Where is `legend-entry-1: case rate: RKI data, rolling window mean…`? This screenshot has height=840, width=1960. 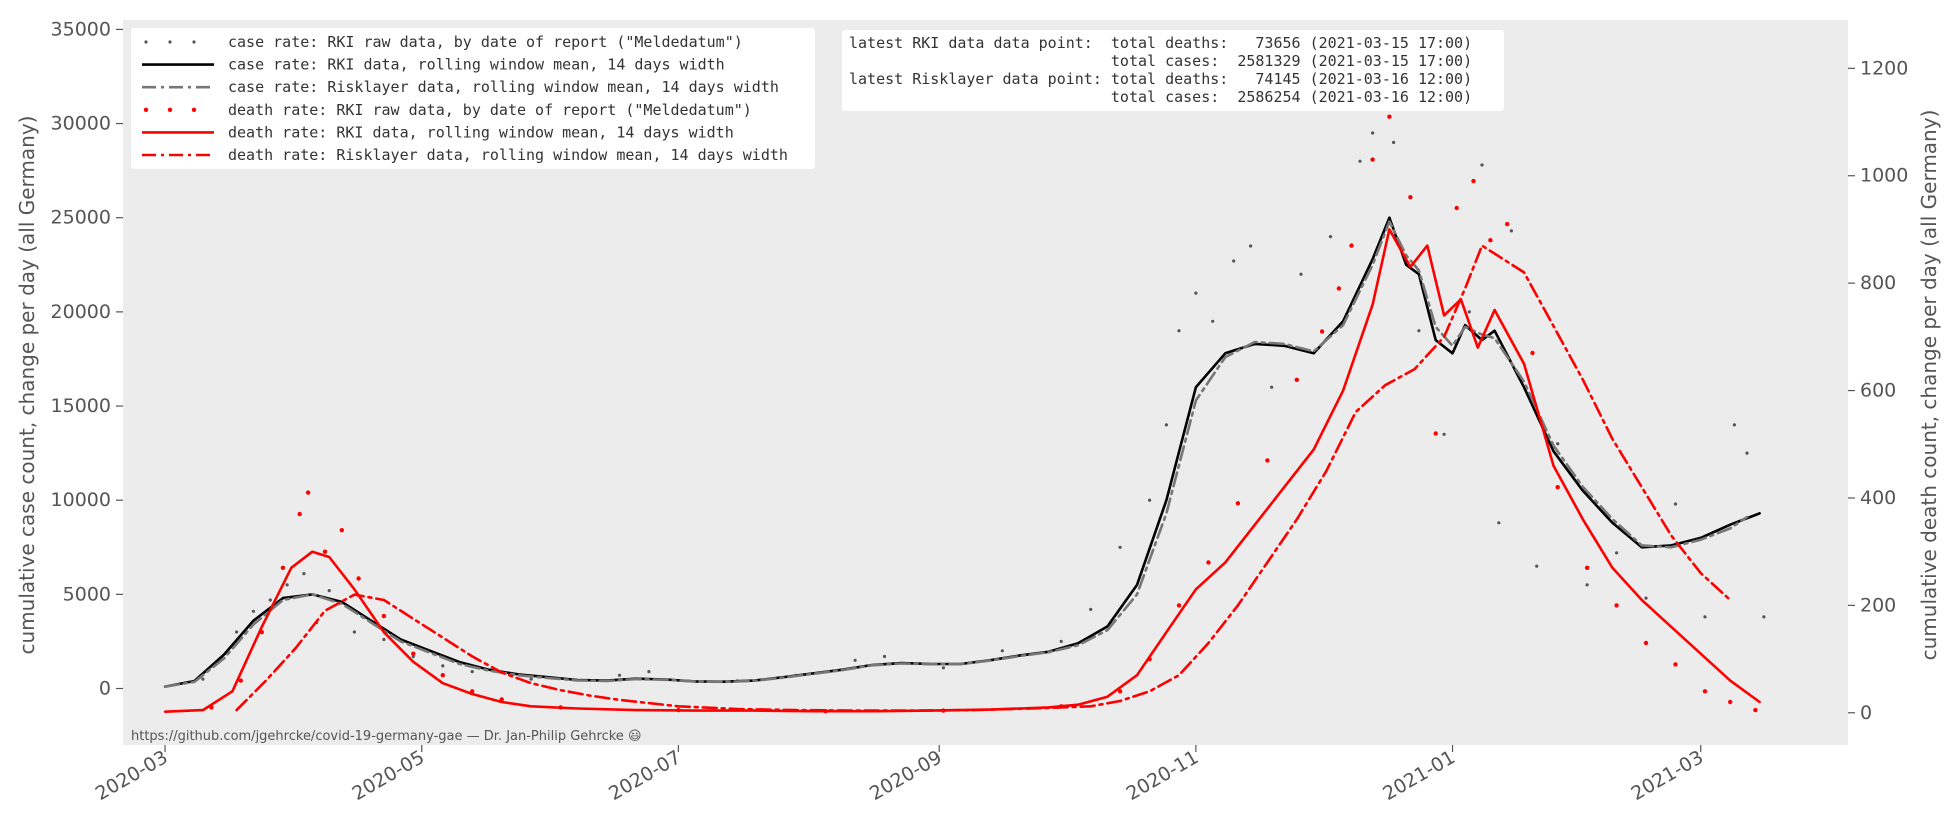
legend-entry-1: case rate: RKI data, rolling window mean… is located at coordinates (433, 65).